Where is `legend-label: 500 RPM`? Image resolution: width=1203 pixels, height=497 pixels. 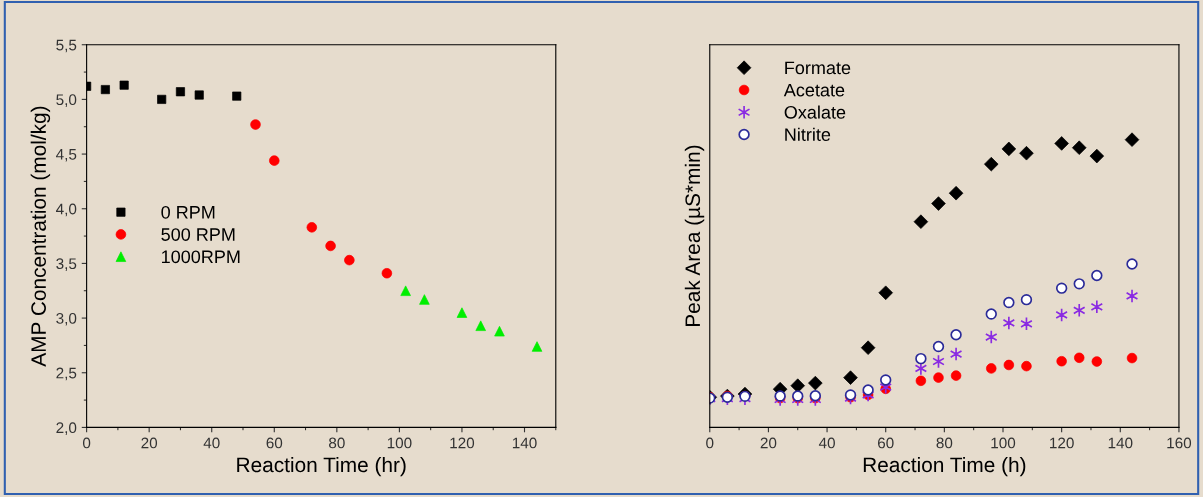 legend-label: 500 RPM is located at coordinates (198, 234).